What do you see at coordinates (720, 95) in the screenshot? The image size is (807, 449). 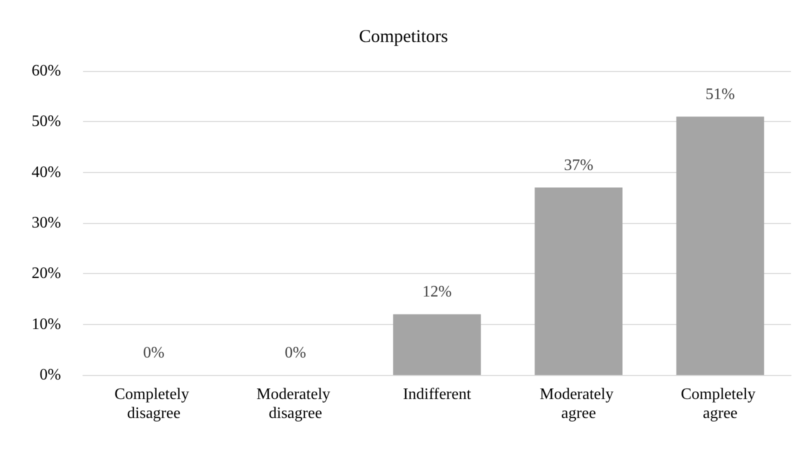 I see `data-label: 51%` at bounding box center [720, 95].